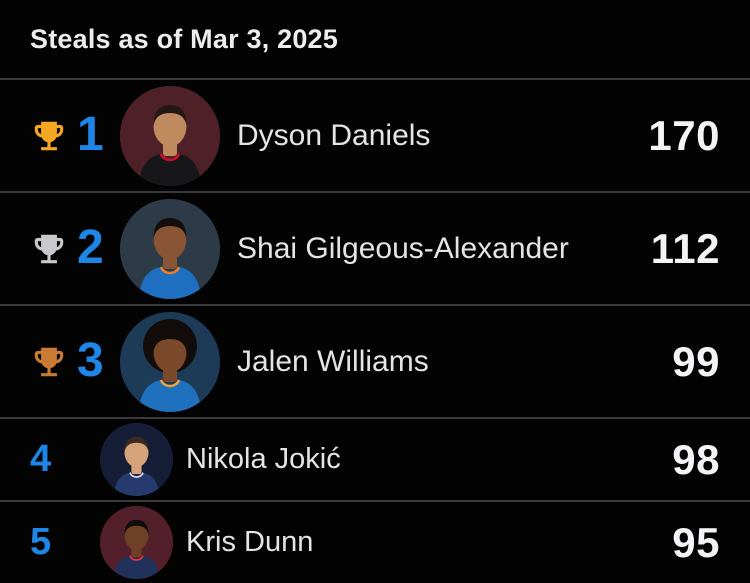  Describe the element at coordinates (696, 459) in the screenshot. I see `stat-value: 98` at that location.